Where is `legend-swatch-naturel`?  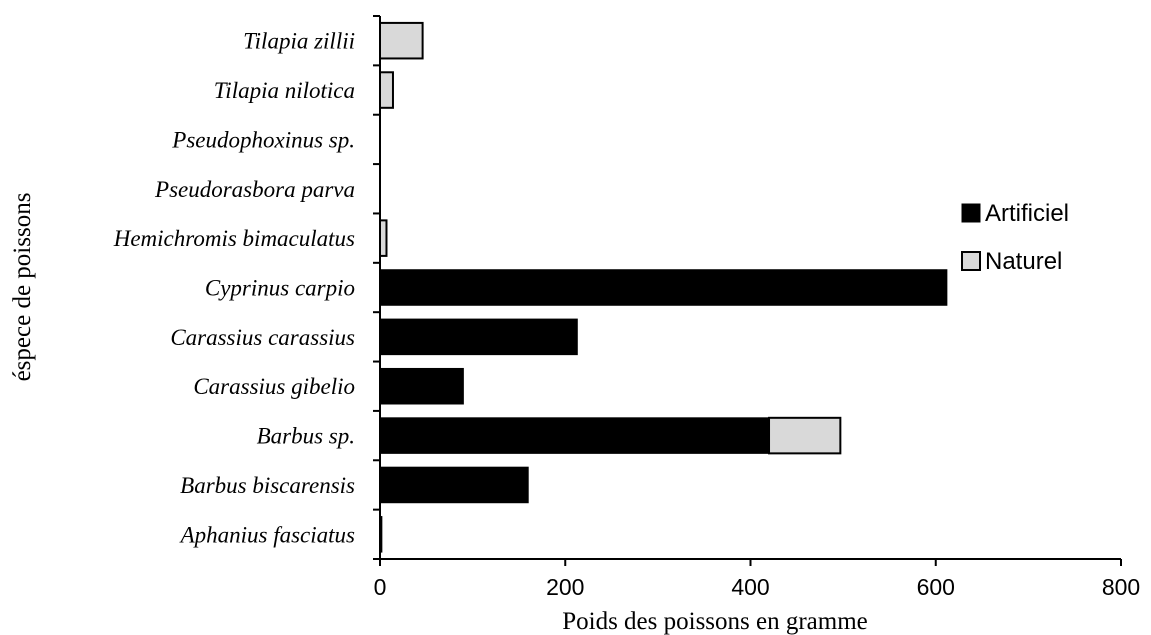
legend-swatch-naturel is located at coordinates (971, 261).